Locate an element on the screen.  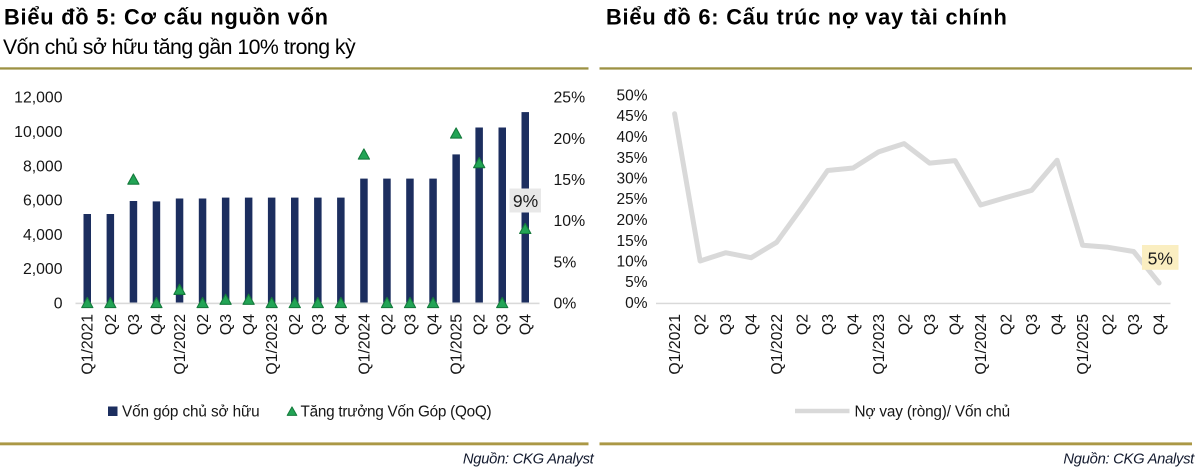
svg-text:Vốn chủ sở hữu tăng gần 10% tr: Vốn chủ sở hữu tăng gần 10% trong kỳ is located at coordinates (179, 47).